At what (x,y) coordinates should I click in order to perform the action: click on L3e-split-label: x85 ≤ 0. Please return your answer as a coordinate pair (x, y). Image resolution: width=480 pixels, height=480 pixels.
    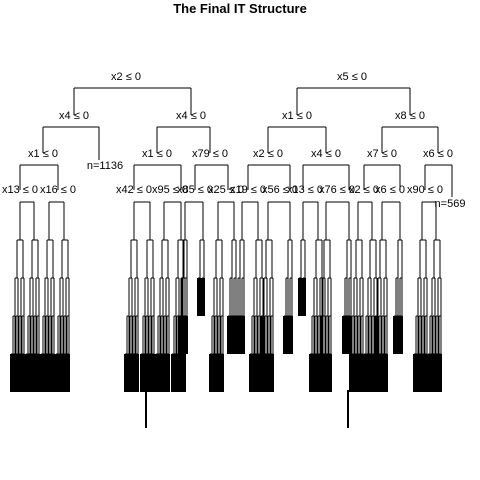
    Looking at the image, I should click on (195, 190).